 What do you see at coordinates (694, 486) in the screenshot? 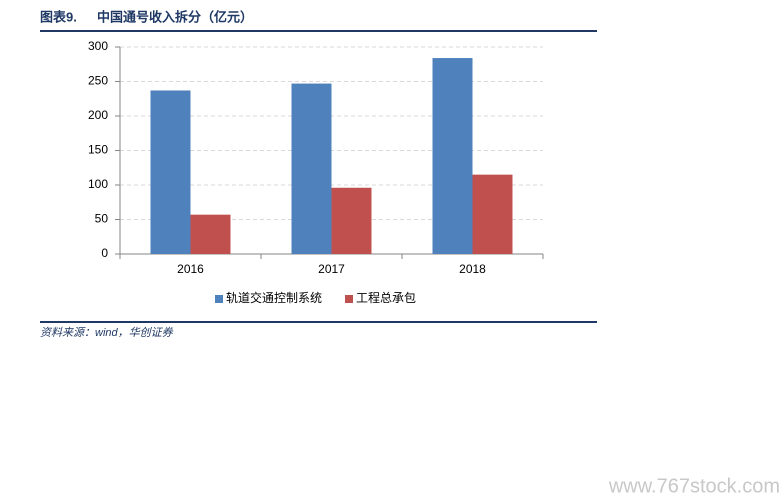
I see `watermark: www.767stock.com` at bounding box center [694, 486].